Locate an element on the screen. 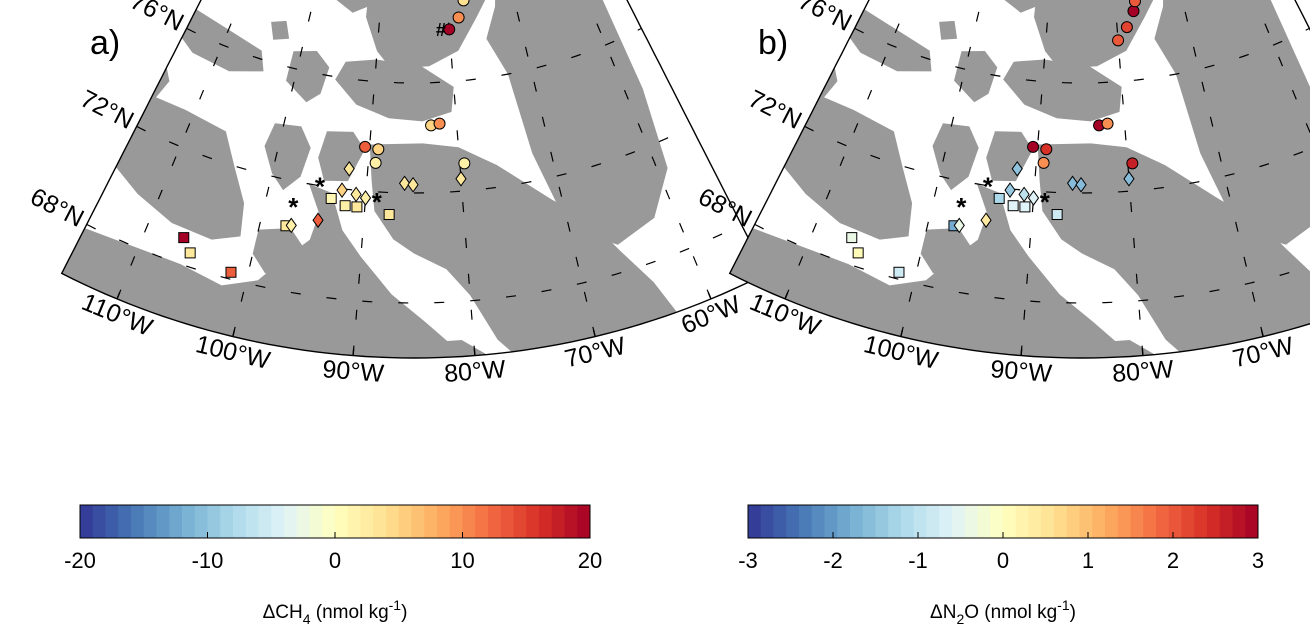 The height and width of the screenshot is (628, 1310). station-annotation: # is located at coordinates (441, 30).